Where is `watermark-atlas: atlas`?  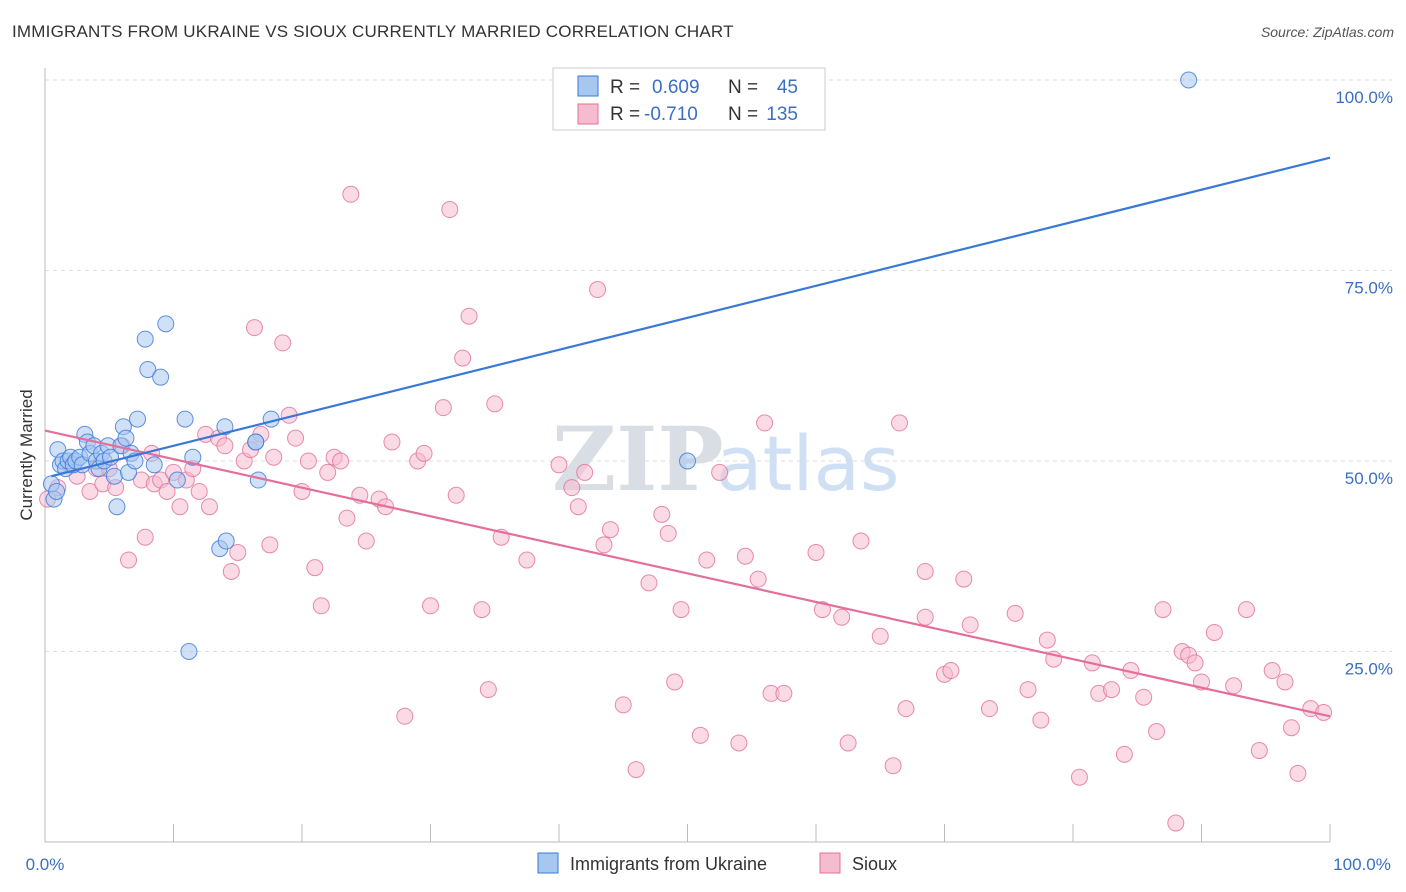
watermark-atlas: atlas is located at coordinates (808, 463).